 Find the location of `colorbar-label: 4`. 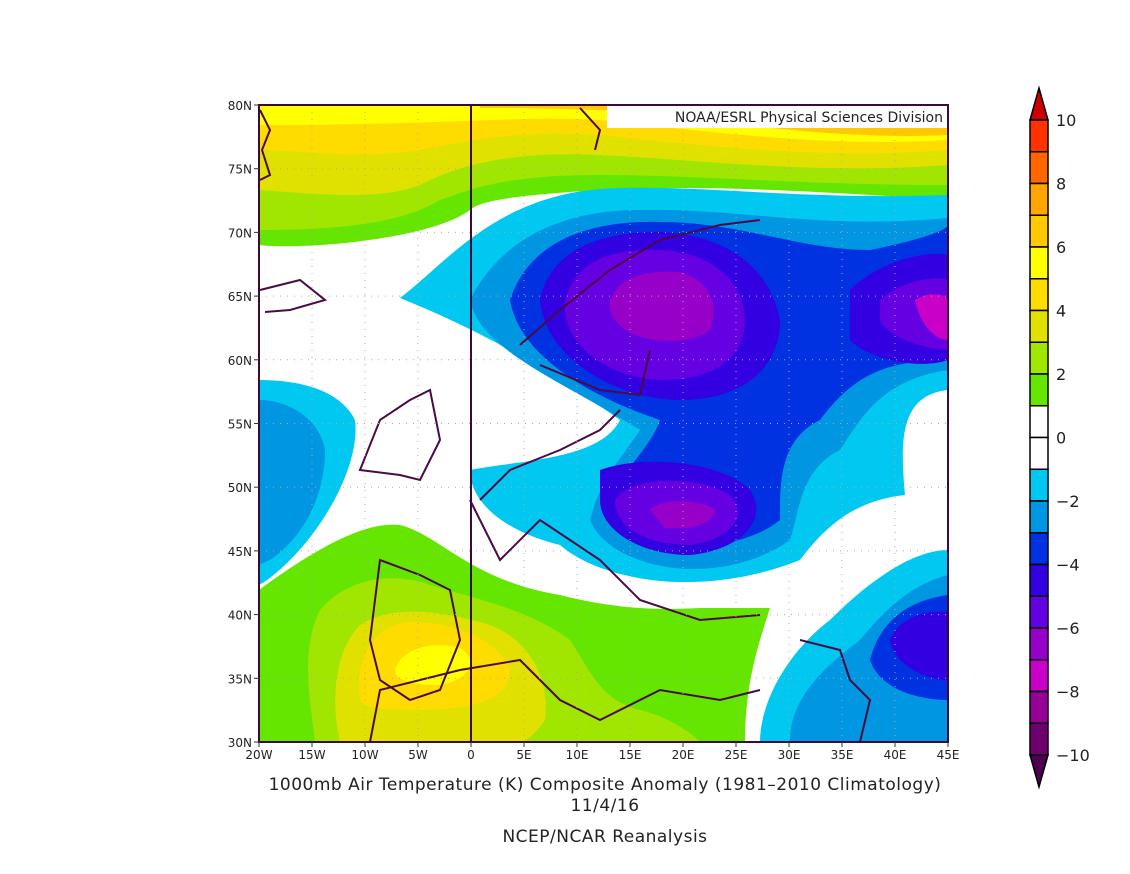

colorbar-label: 4 is located at coordinates (1061, 311).